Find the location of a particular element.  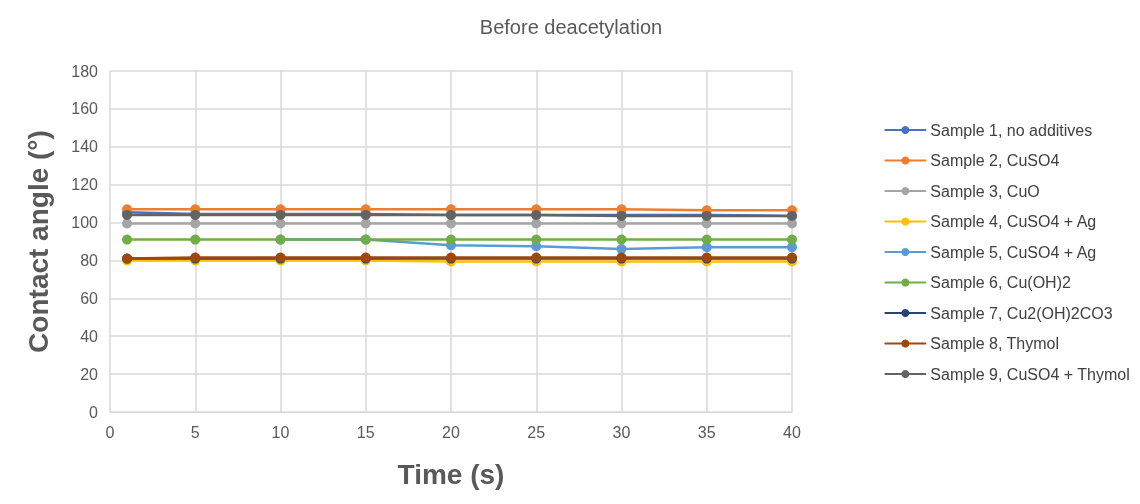

x-tick-label: 35 is located at coordinates (706, 432).